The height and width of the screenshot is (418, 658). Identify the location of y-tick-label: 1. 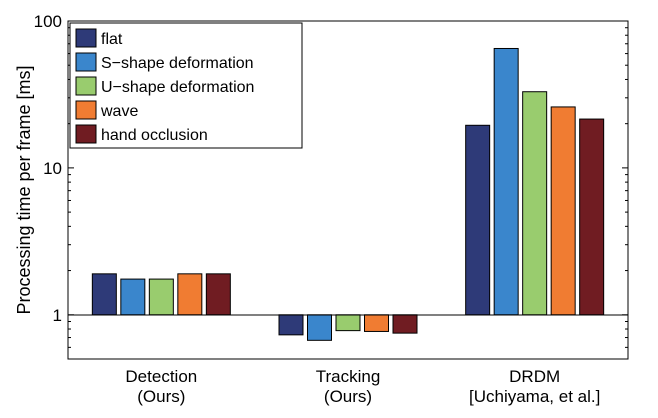
(57, 315).